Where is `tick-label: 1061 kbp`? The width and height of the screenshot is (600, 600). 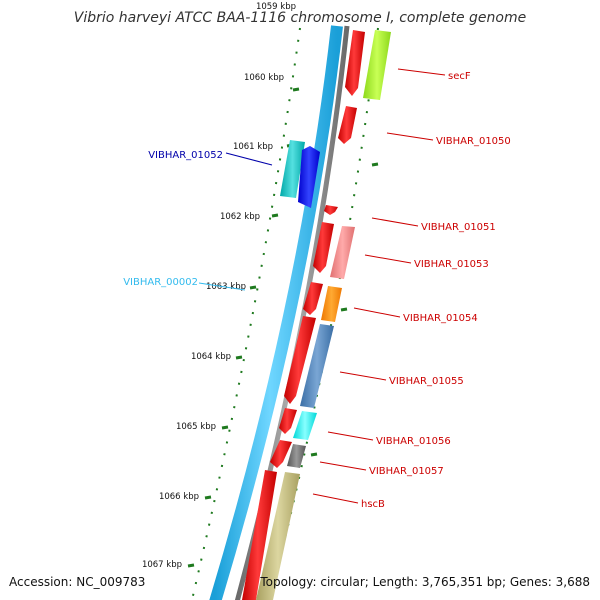
tick-label: 1061 kbp is located at coordinates (253, 147).